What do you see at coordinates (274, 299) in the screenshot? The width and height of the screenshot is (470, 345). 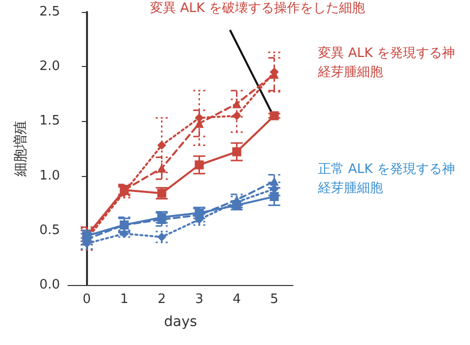 I see `x-tick-label: 5` at bounding box center [274, 299].